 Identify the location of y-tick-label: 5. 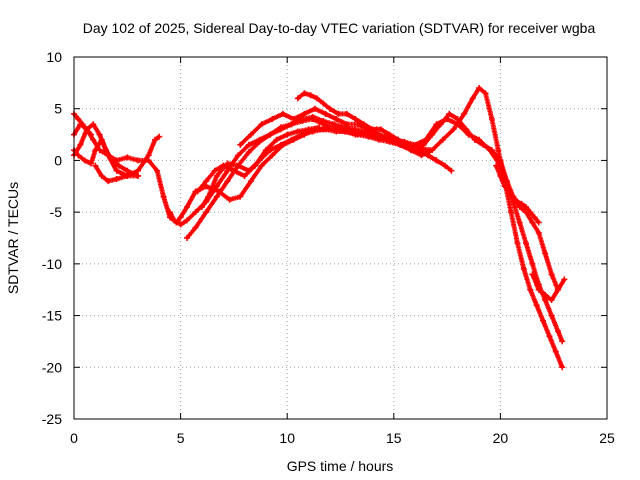
(58, 109).